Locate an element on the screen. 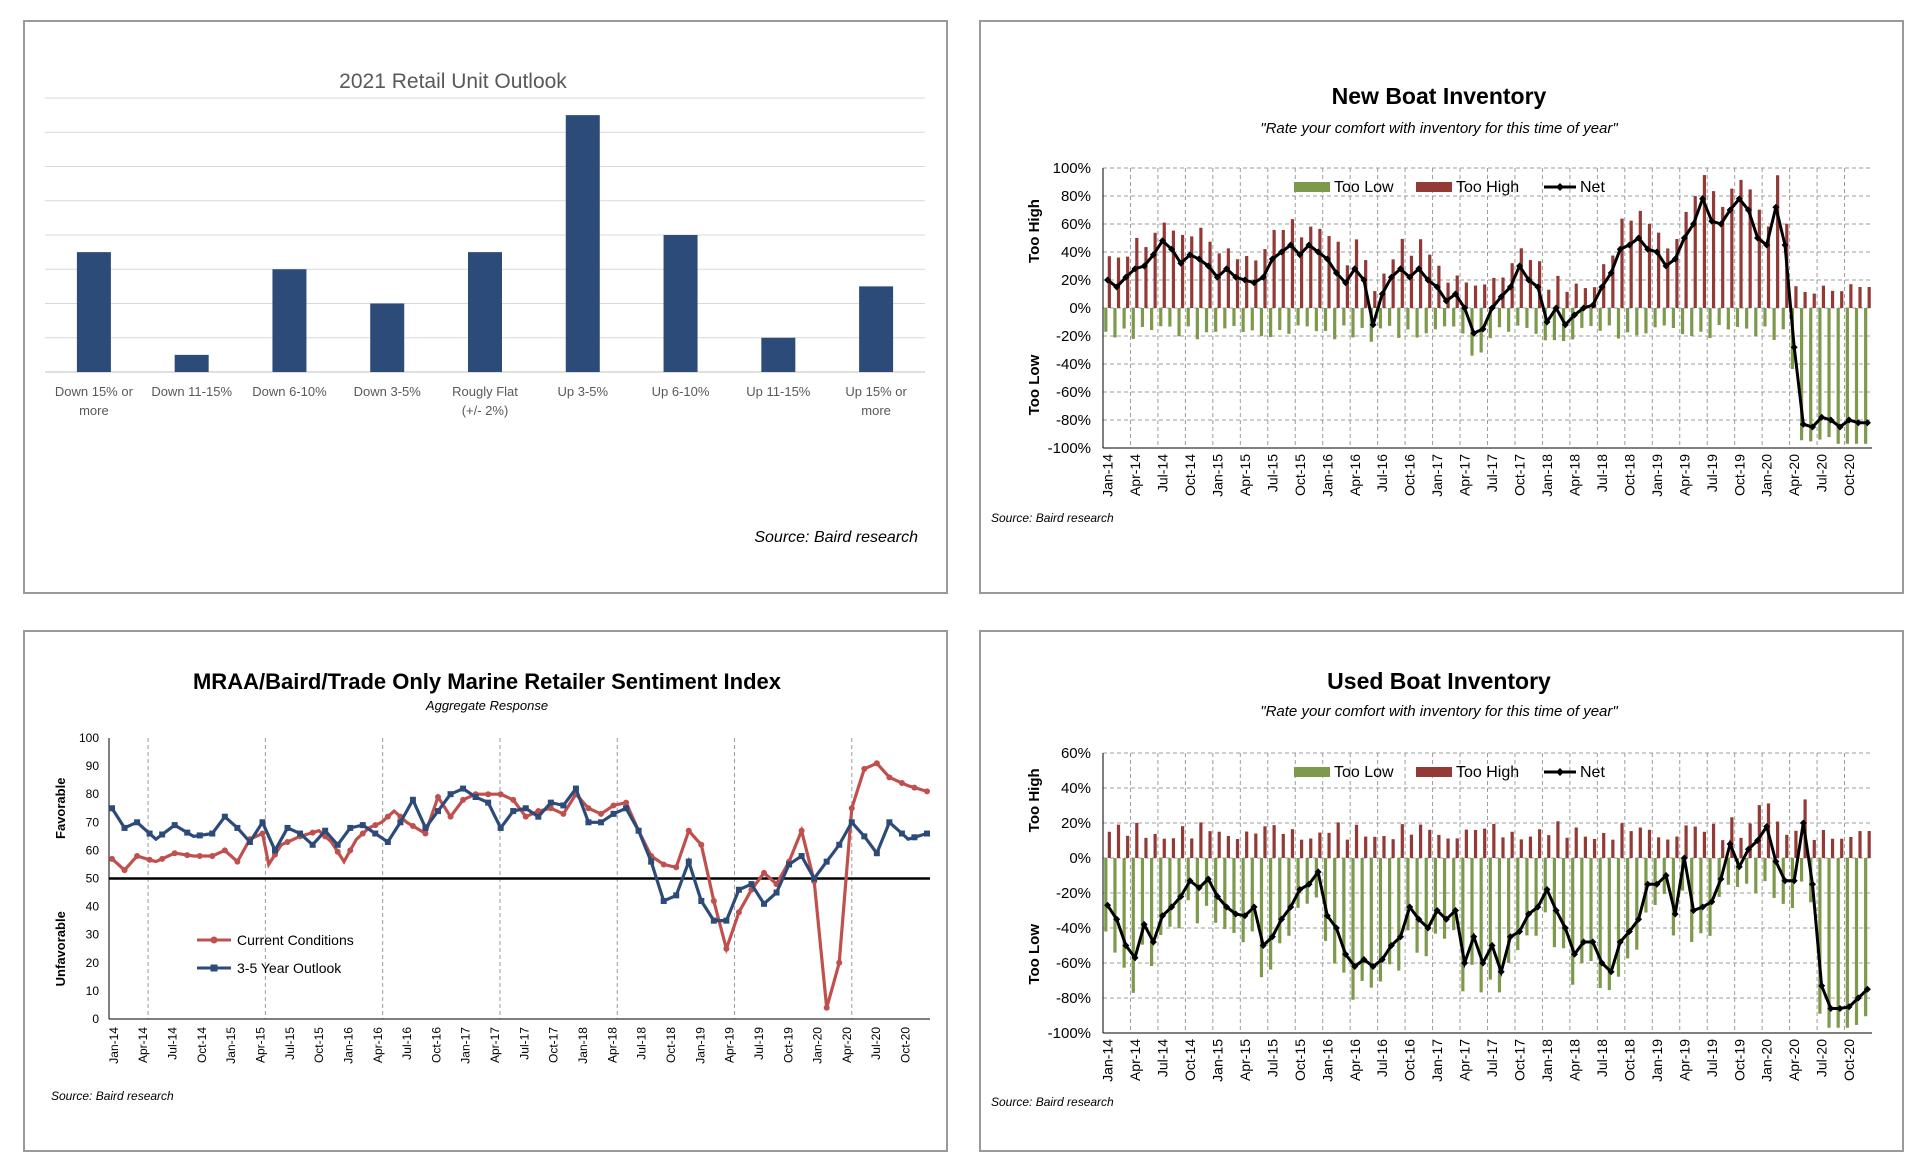  x-tick-label: Jan-18 is located at coordinates (583, 1045).